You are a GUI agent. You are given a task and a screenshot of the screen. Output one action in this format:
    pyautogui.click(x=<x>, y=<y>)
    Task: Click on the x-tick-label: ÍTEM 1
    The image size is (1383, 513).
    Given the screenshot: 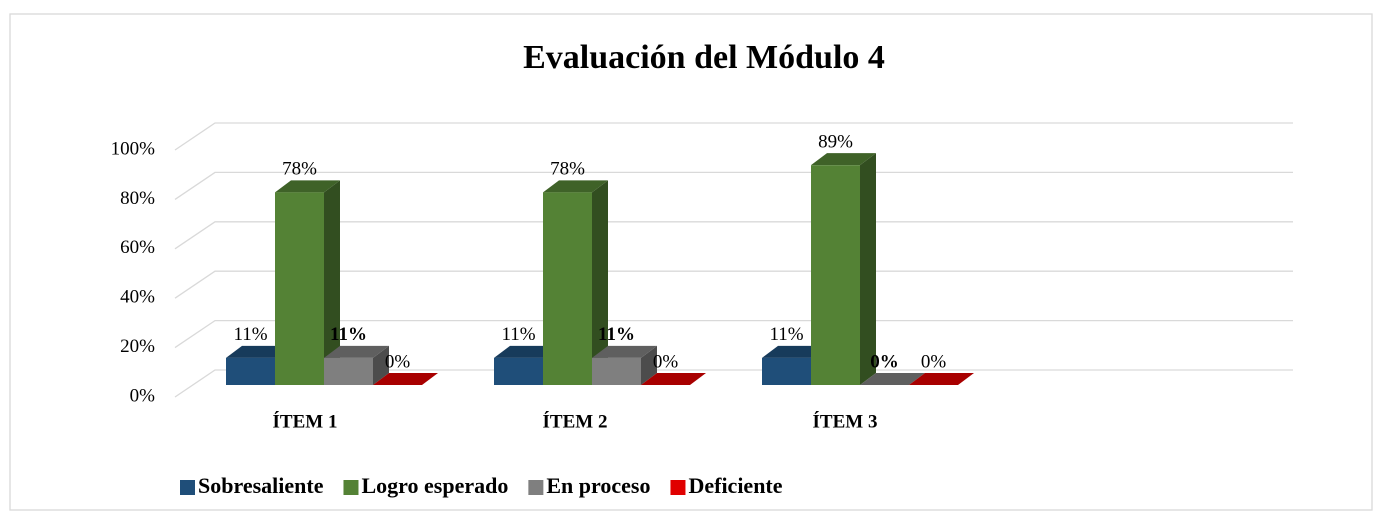 What is the action you would take?
    pyautogui.click(x=305, y=421)
    